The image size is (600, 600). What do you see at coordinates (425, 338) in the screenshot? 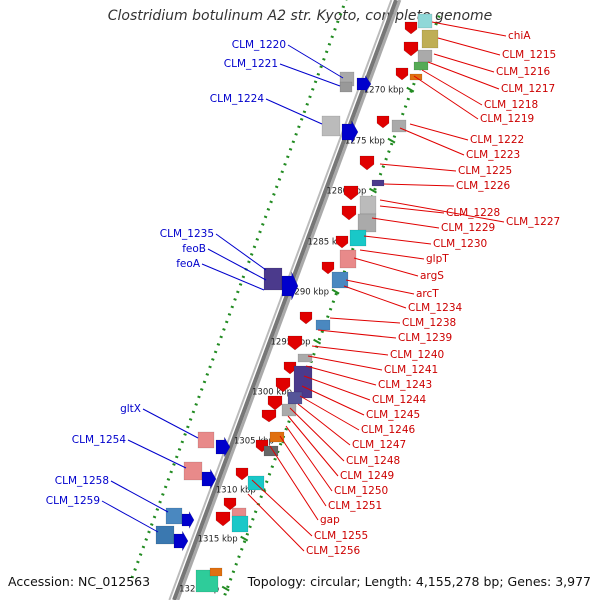
I see `right-gene-label: CLM_1239` at bounding box center [425, 338].